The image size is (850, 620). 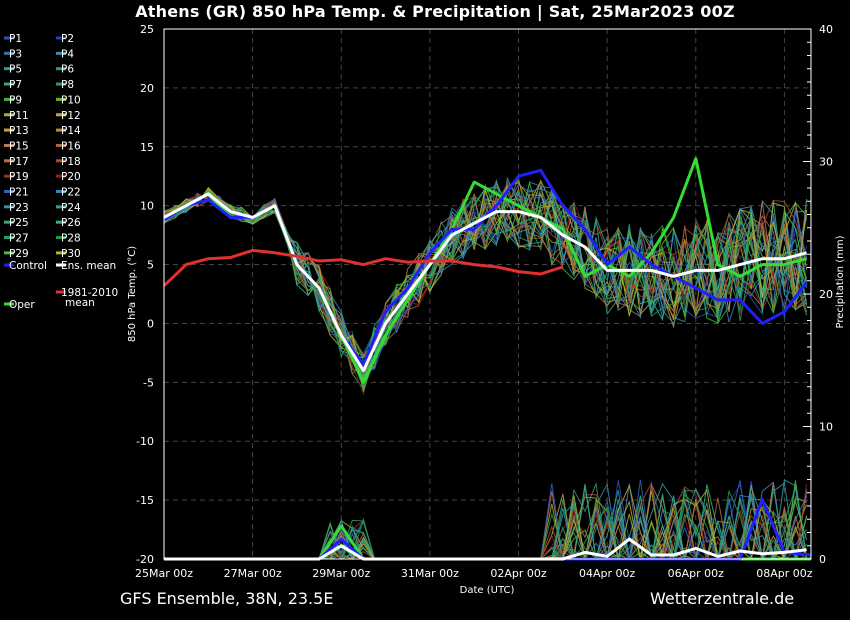 I want to click on y2-axis-label: Precipitation (mm), so click(x=840, y=281).